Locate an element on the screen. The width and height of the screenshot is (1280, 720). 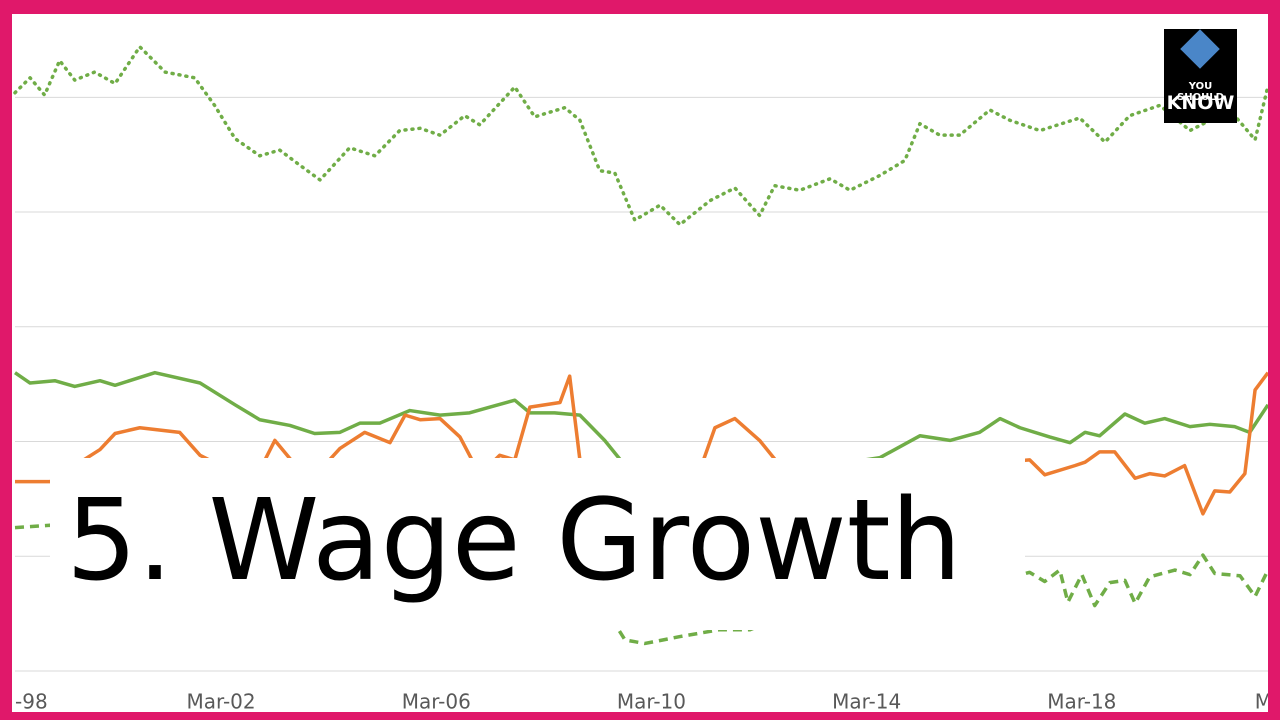
x-tick-label: Mar-02 is located at coordinates (220, 702).